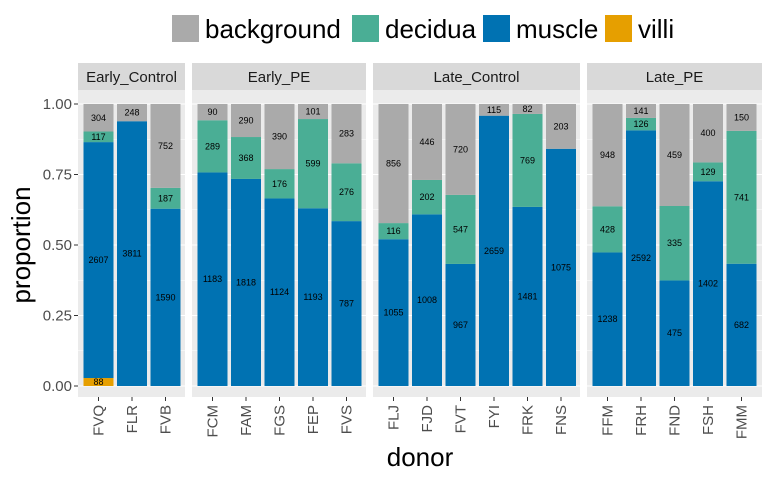  I want to click on data-label-decidua: 116, so click(393, 231).